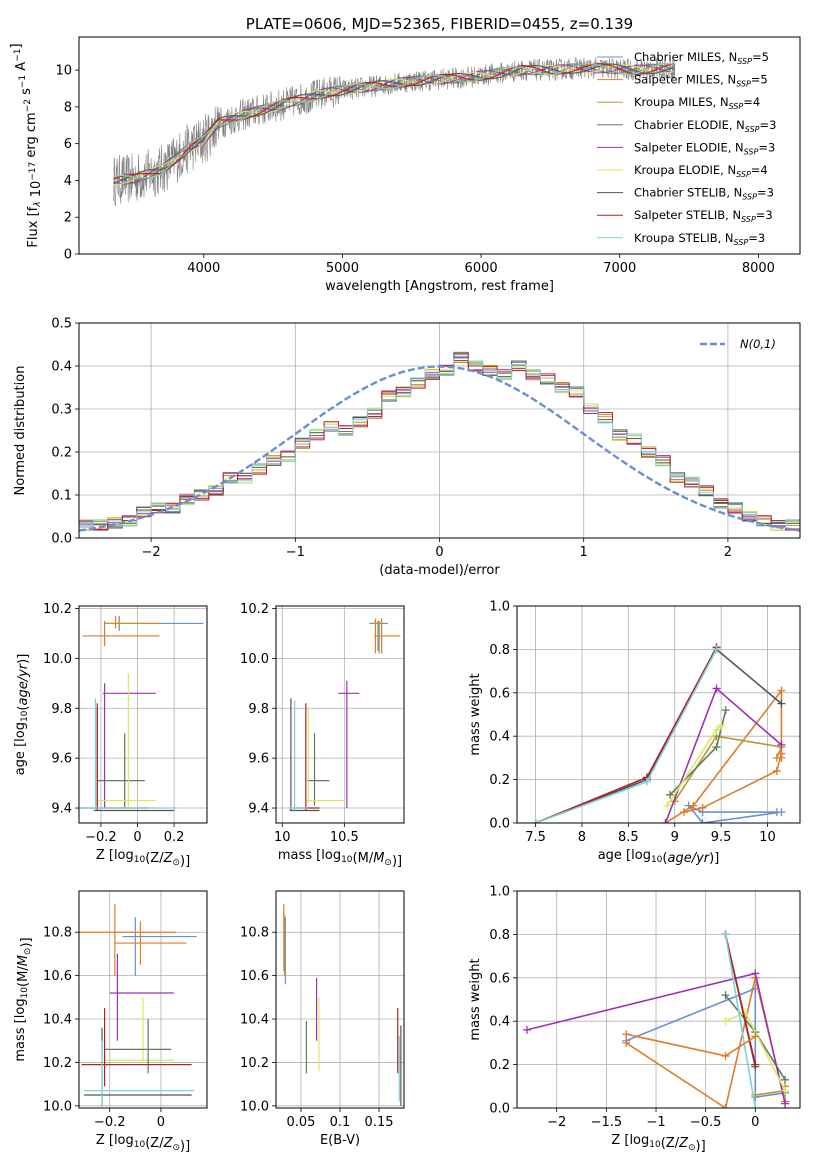  What do you see at coordinates (755, 1122) in the screenshot?
I see `x-tick-label: 0` at bounding box center [755, 1122].